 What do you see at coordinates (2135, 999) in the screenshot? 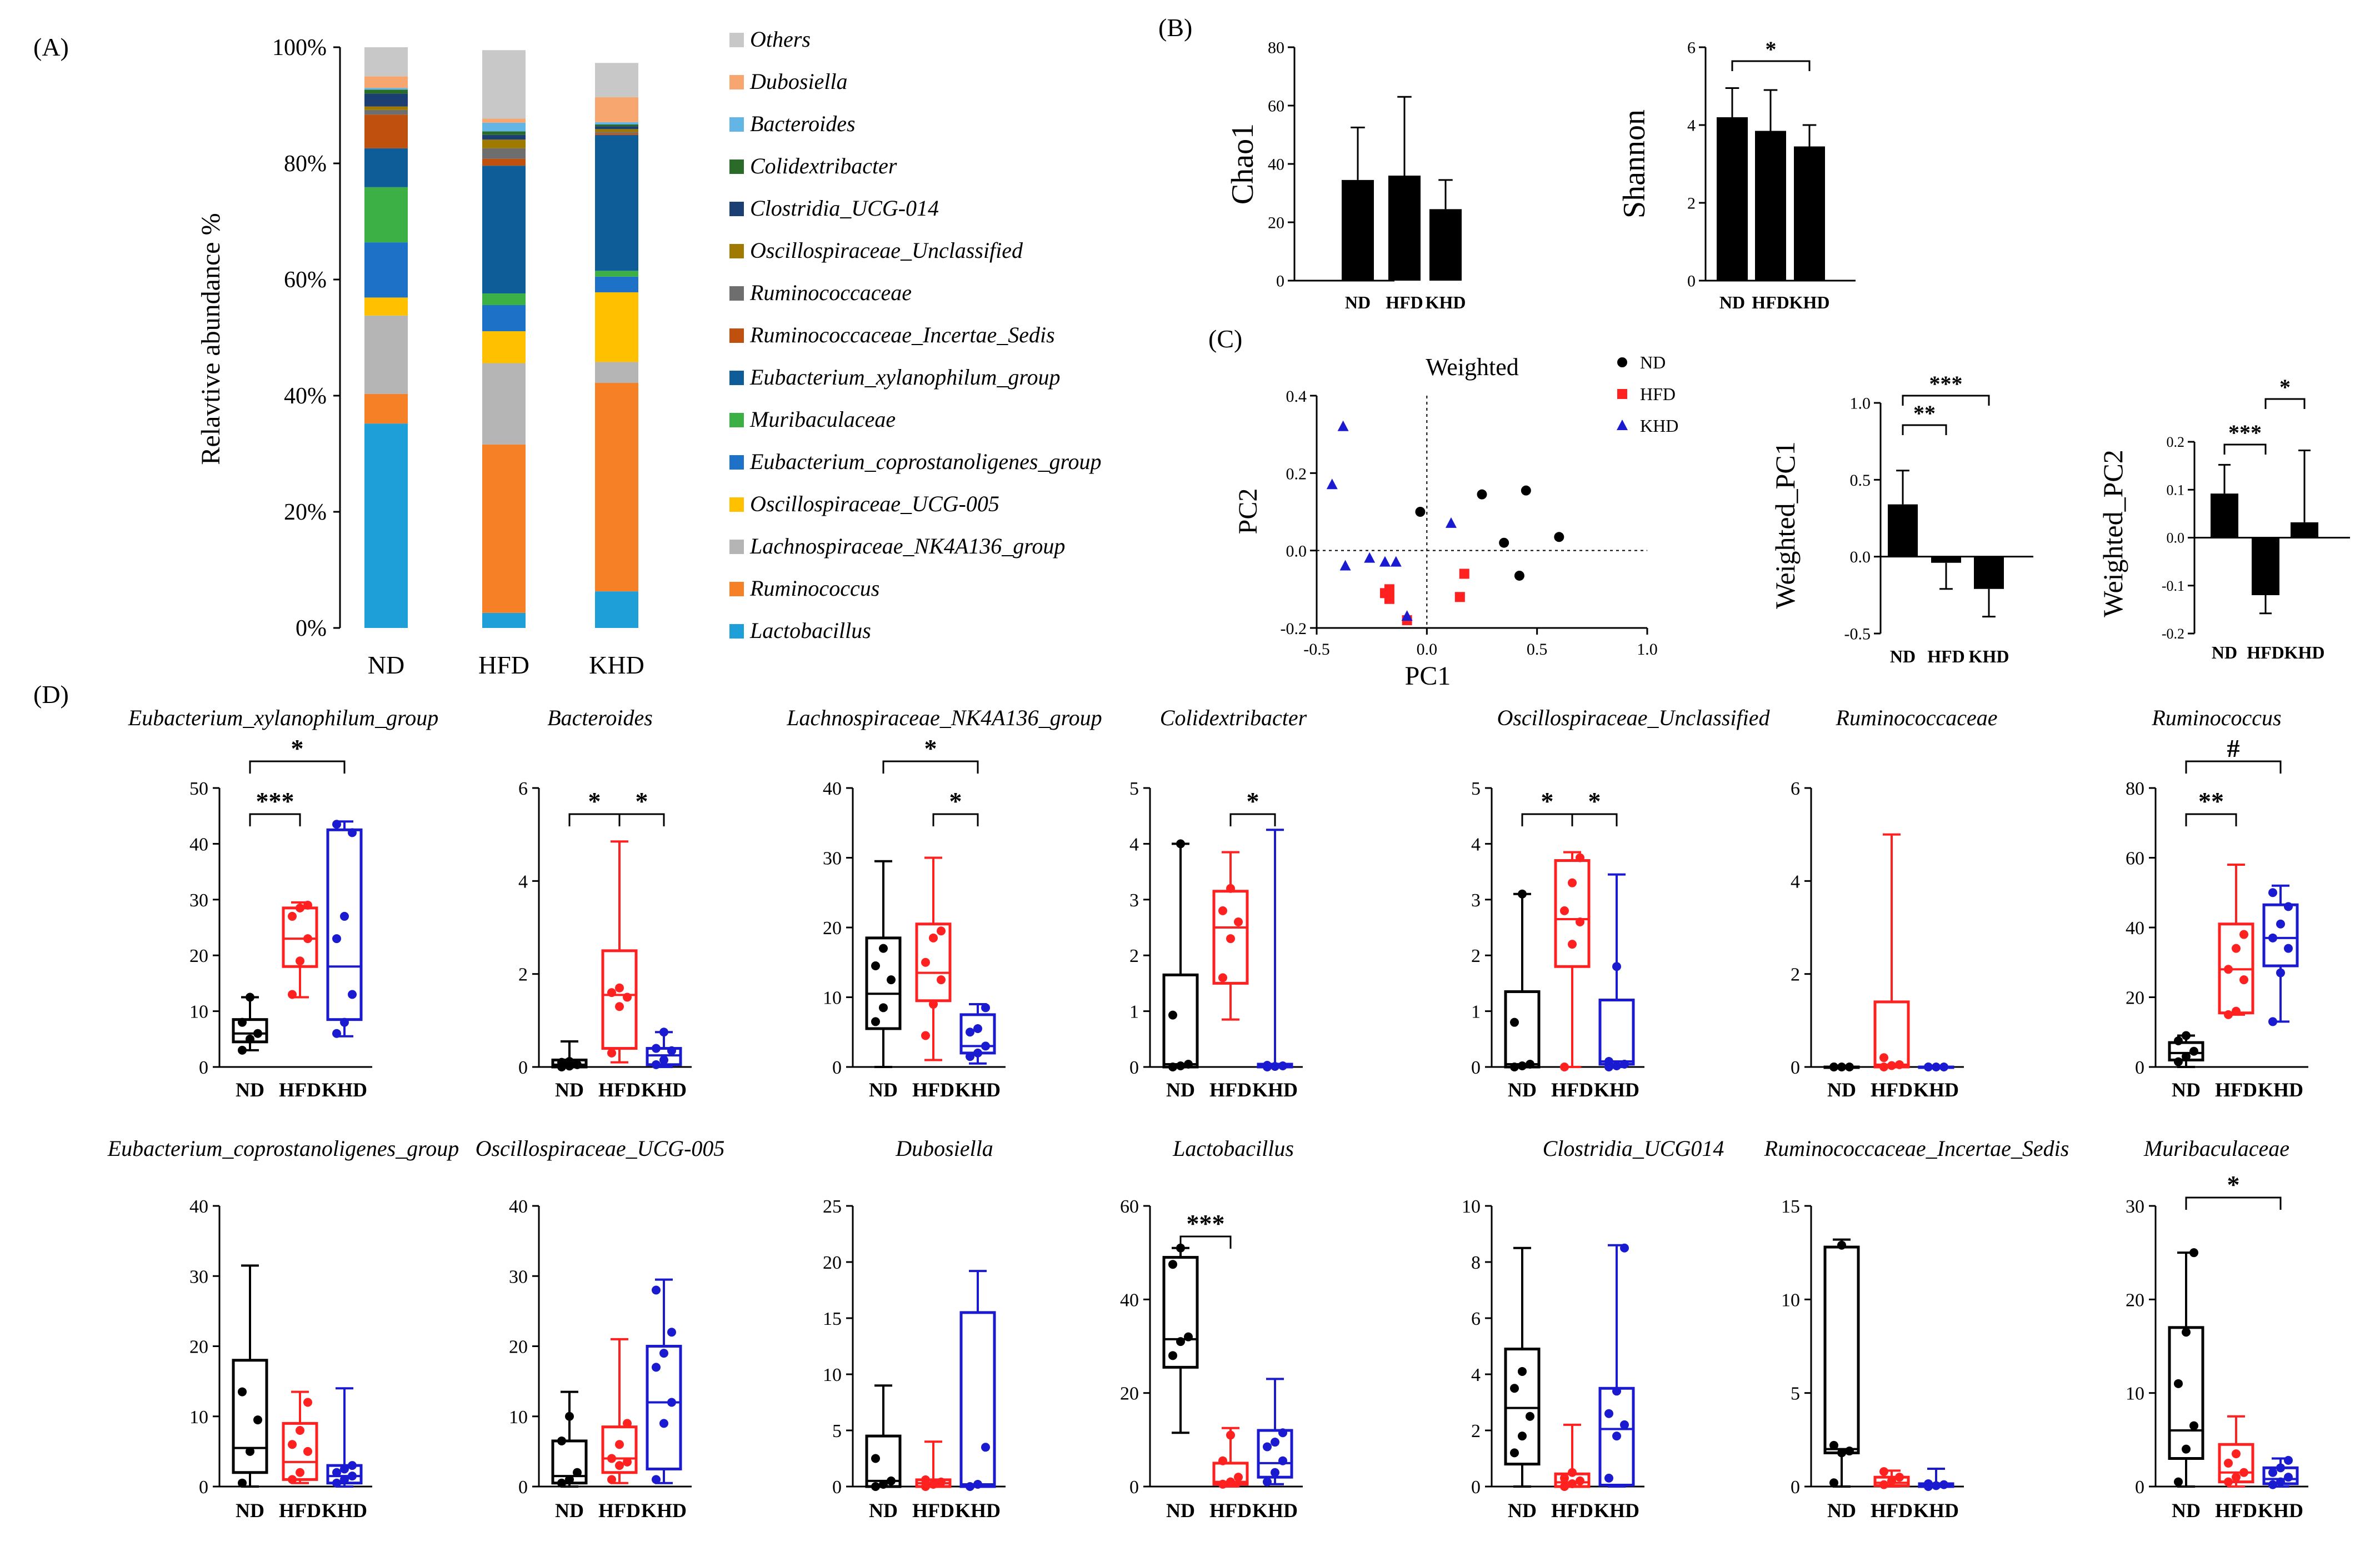
I see `y-tick-label: 20` at bounding box center [2135, 999].